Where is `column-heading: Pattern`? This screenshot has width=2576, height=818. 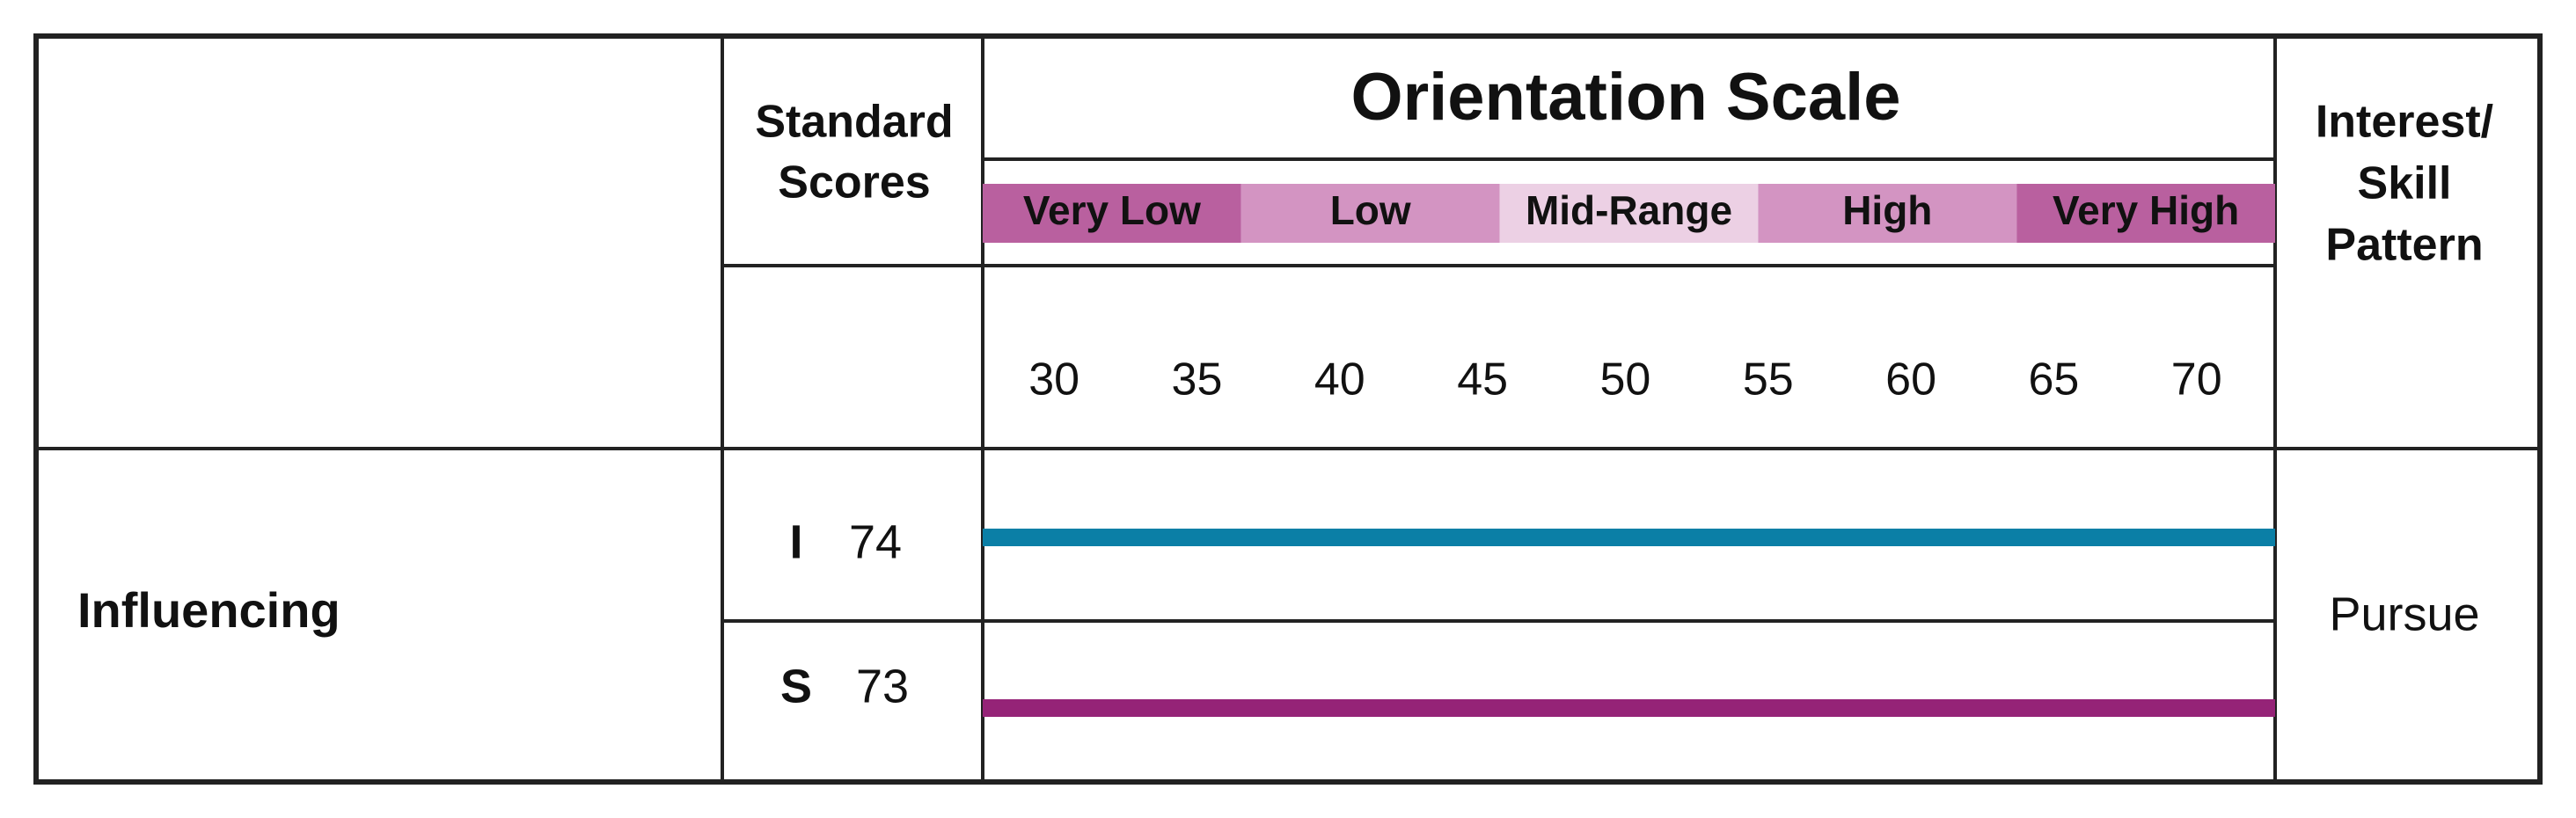 column-heading: Pattern is located at coordinates (2404, 245).